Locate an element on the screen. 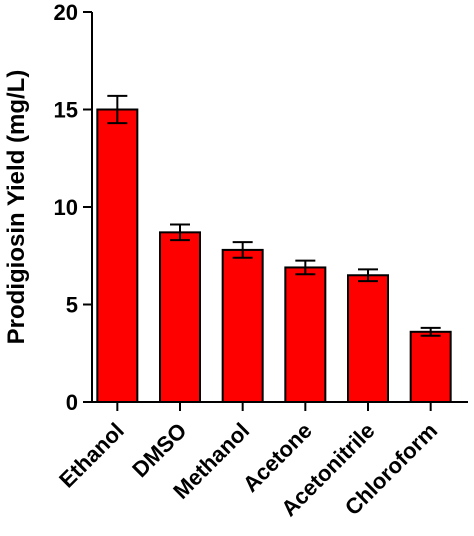 The height and width of the screenshot is (536, 474). y-tick-label-15: 15 is located at coordinates (66, 110).